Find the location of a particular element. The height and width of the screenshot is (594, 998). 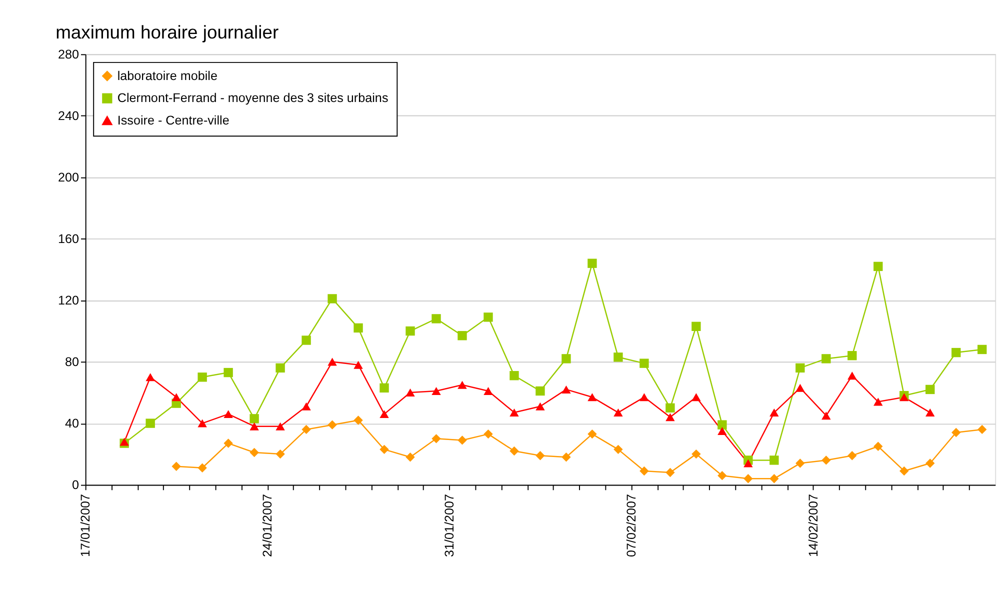

legend-label: Issoire - Centre-ville is located at coordinates (173, 121).